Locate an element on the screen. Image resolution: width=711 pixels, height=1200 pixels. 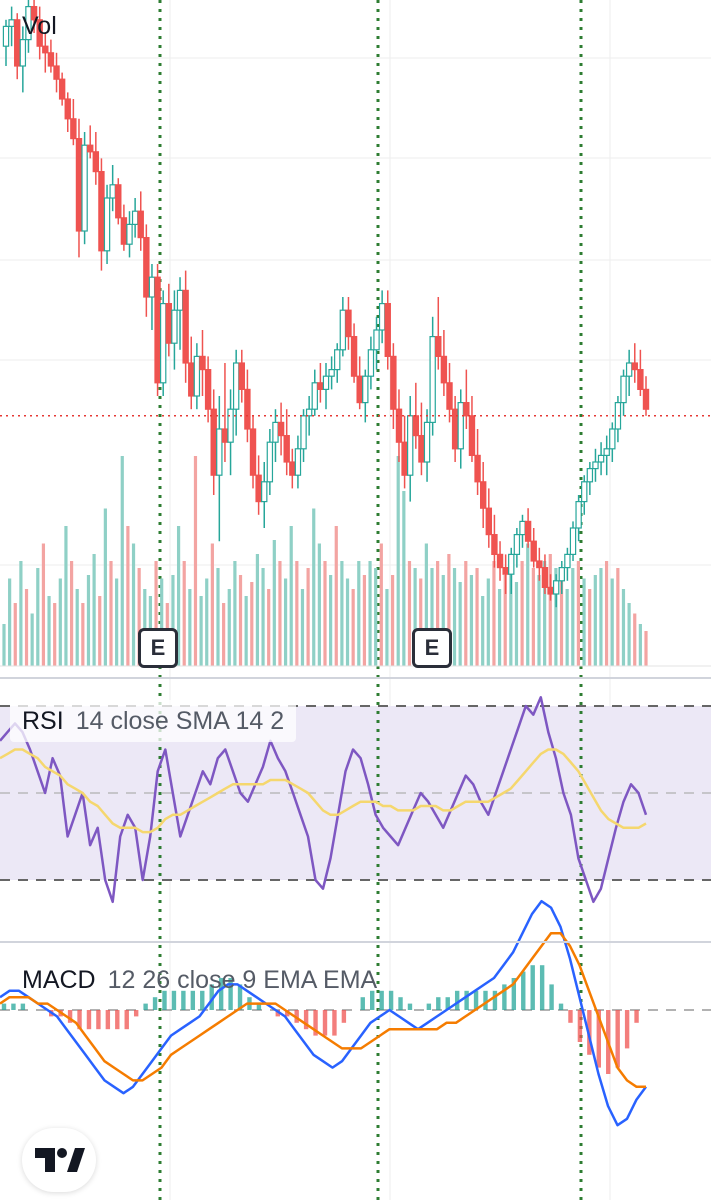
earnings-badge-2: E is located at coordinates (432, 648).